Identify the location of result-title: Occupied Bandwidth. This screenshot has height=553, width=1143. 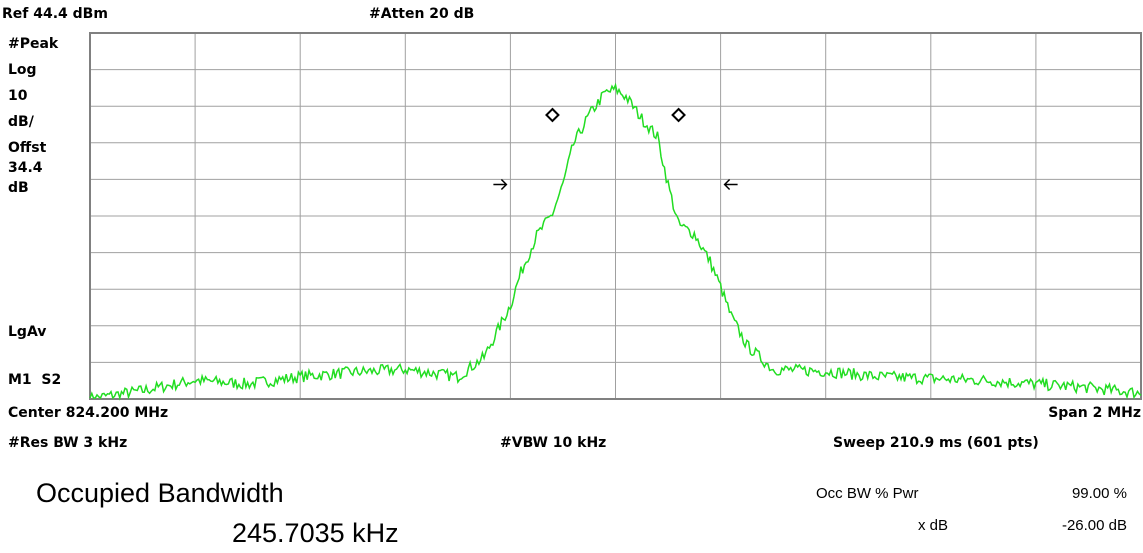
(160, 493).